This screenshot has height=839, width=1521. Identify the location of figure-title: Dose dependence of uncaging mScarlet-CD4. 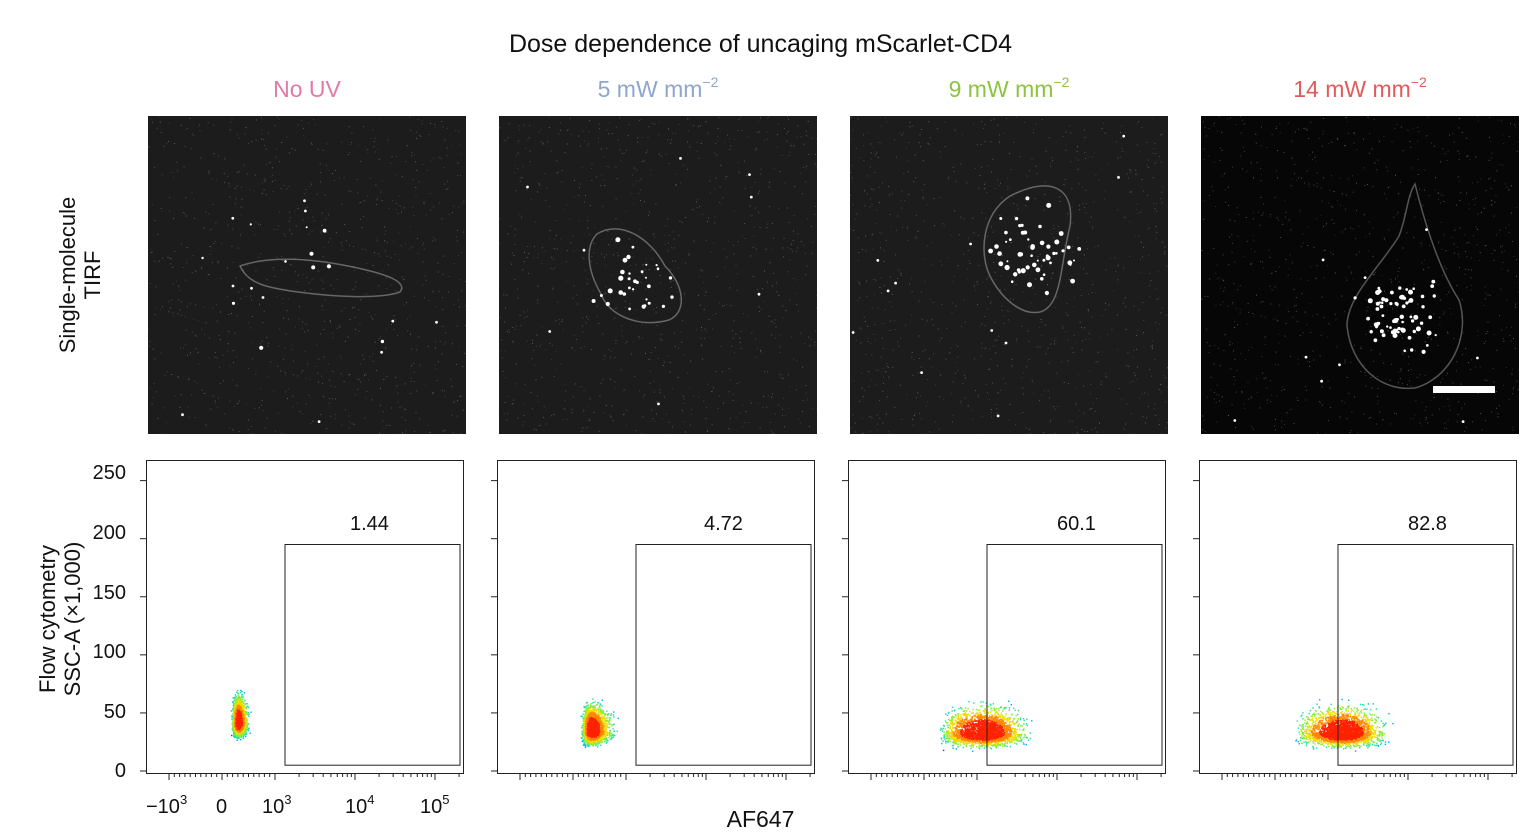
(760, 44).